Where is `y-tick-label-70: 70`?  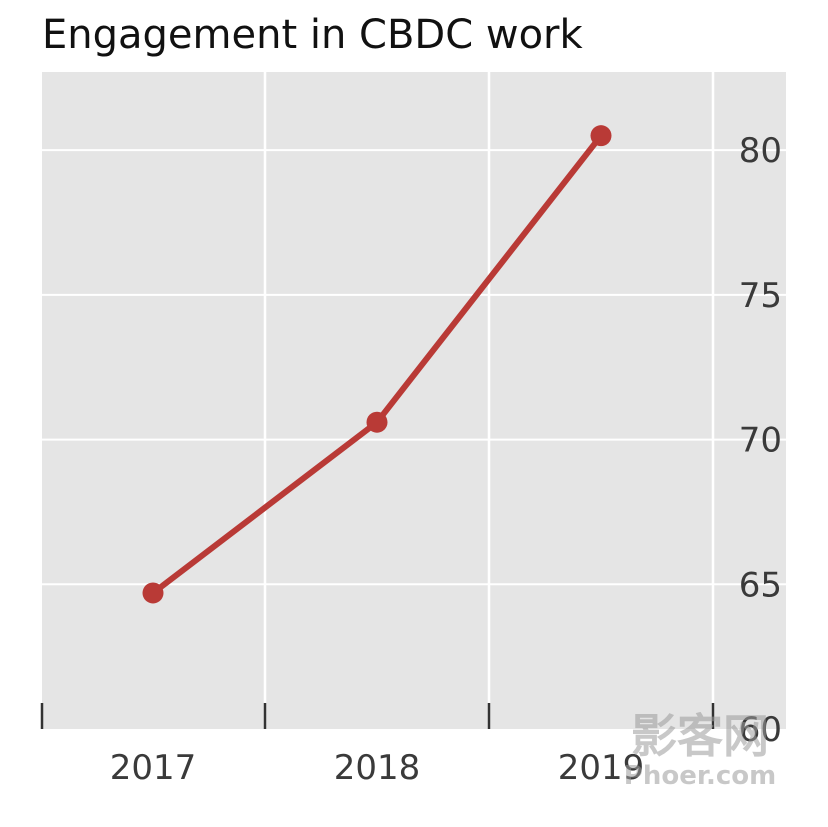
y-tick-label-70: 70 is located at coordinates (760, 441).